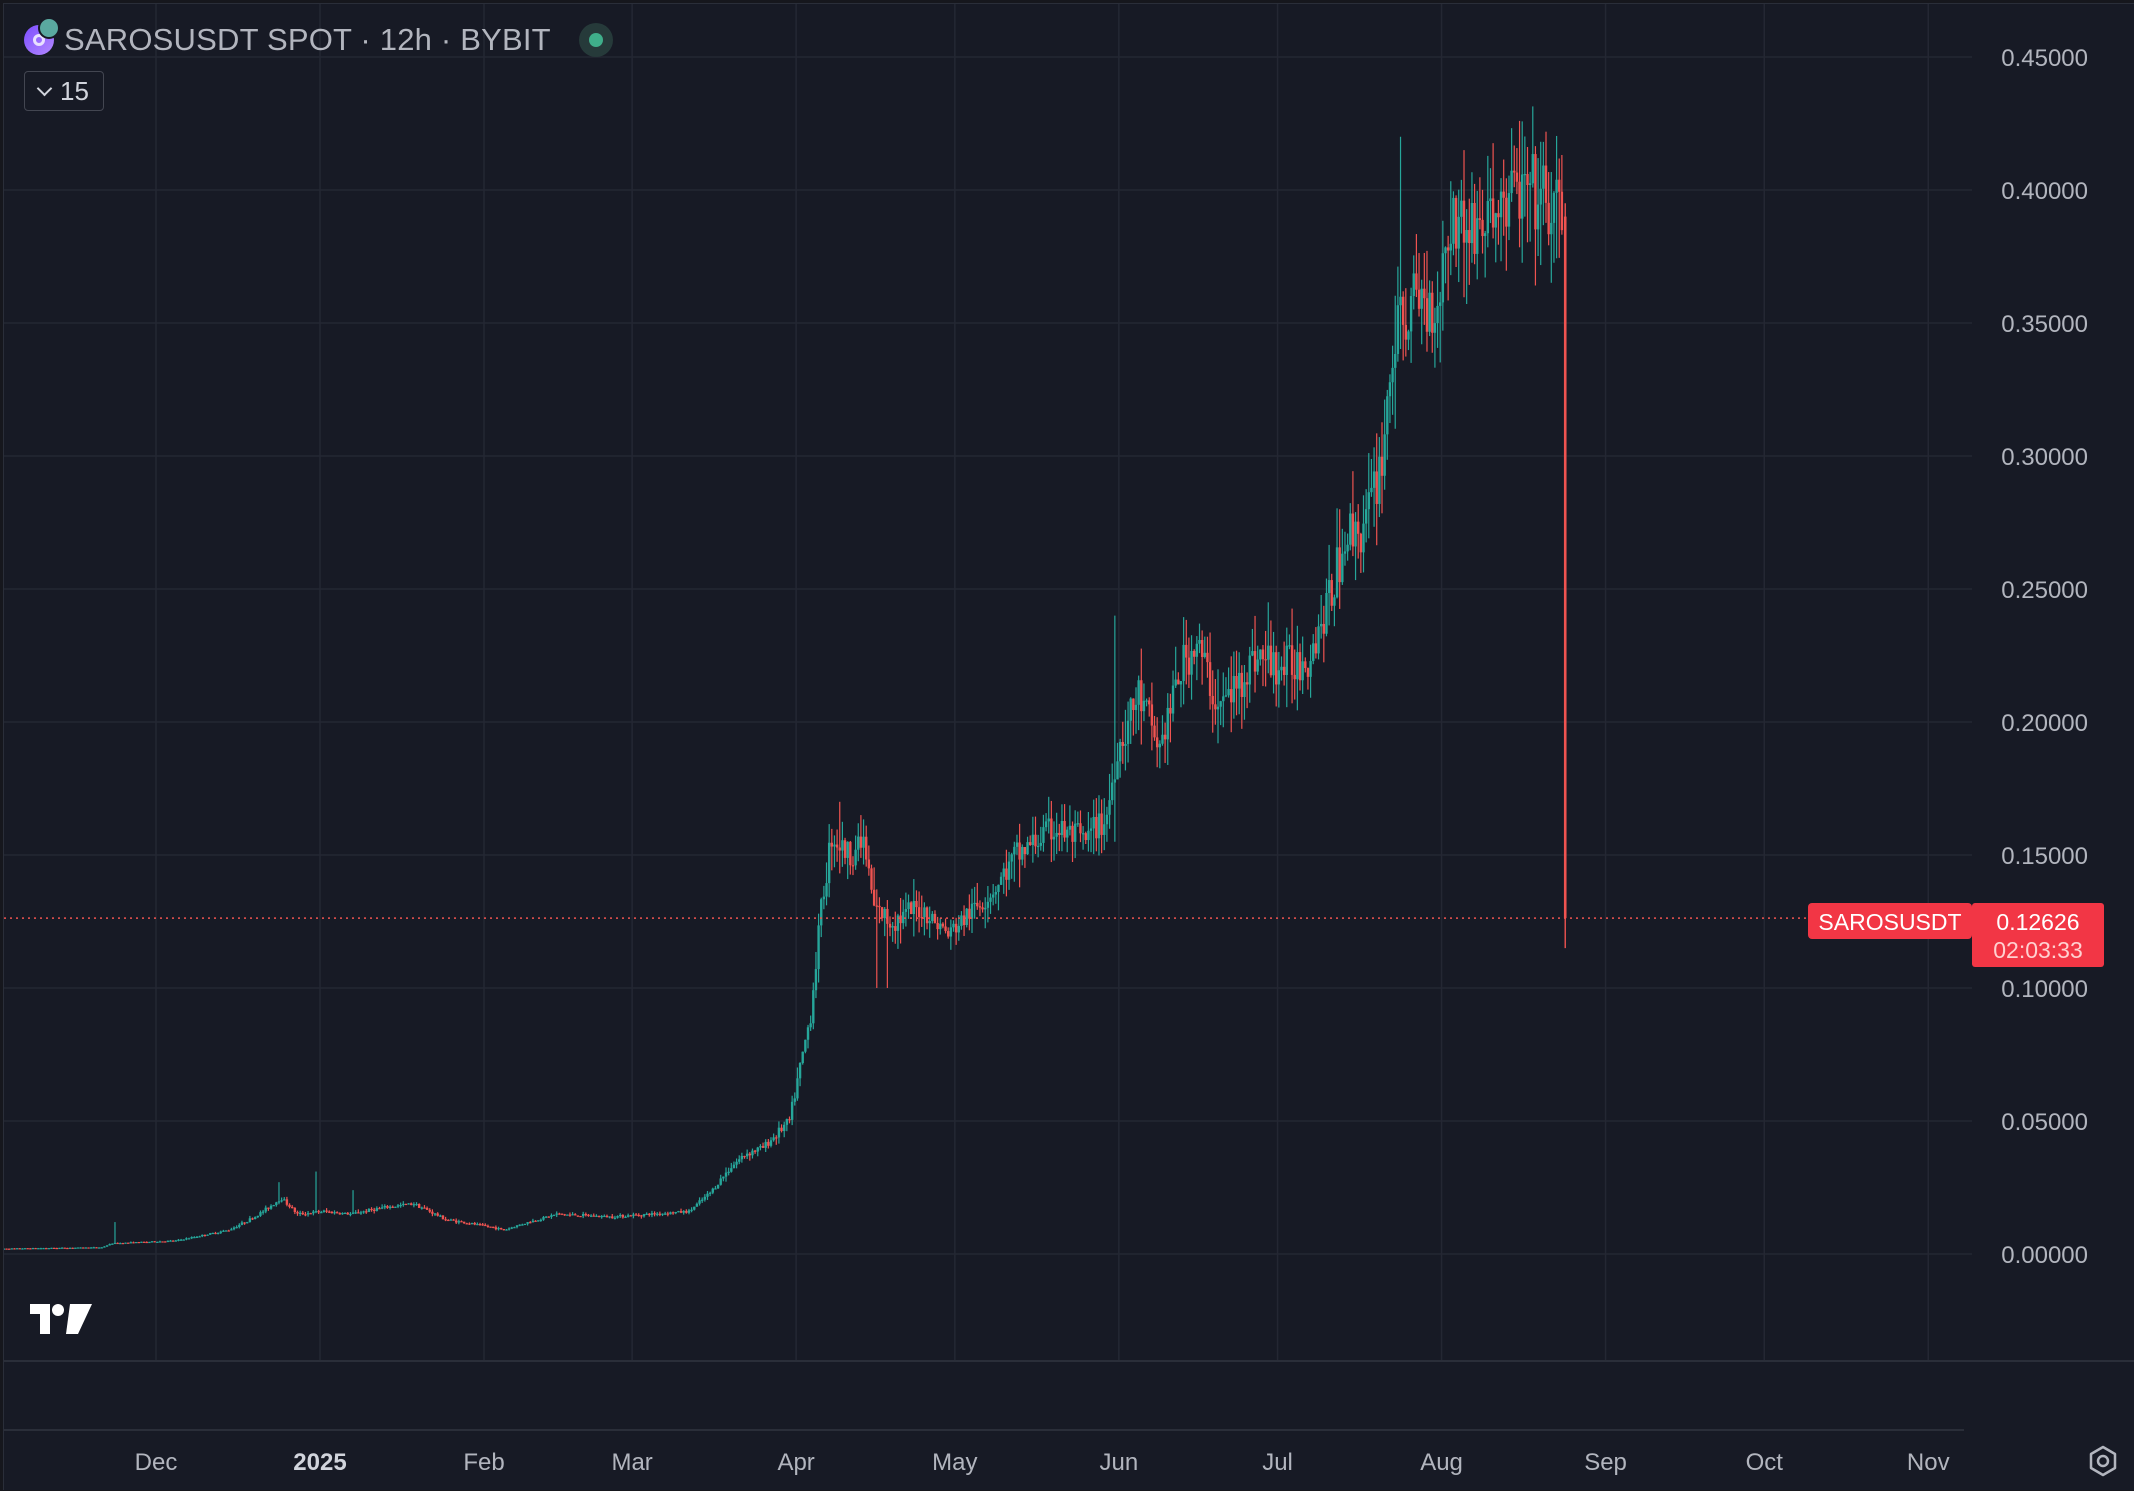 The image size is (2134, 1491). What do you see at coordinates (1042, 1462) in the screenshot?
I see `time-axis: Dec 2025 Feb Mar Apr May Jun Jul Aug Sep Oct Nov` at bounding box center [1042, 1462].